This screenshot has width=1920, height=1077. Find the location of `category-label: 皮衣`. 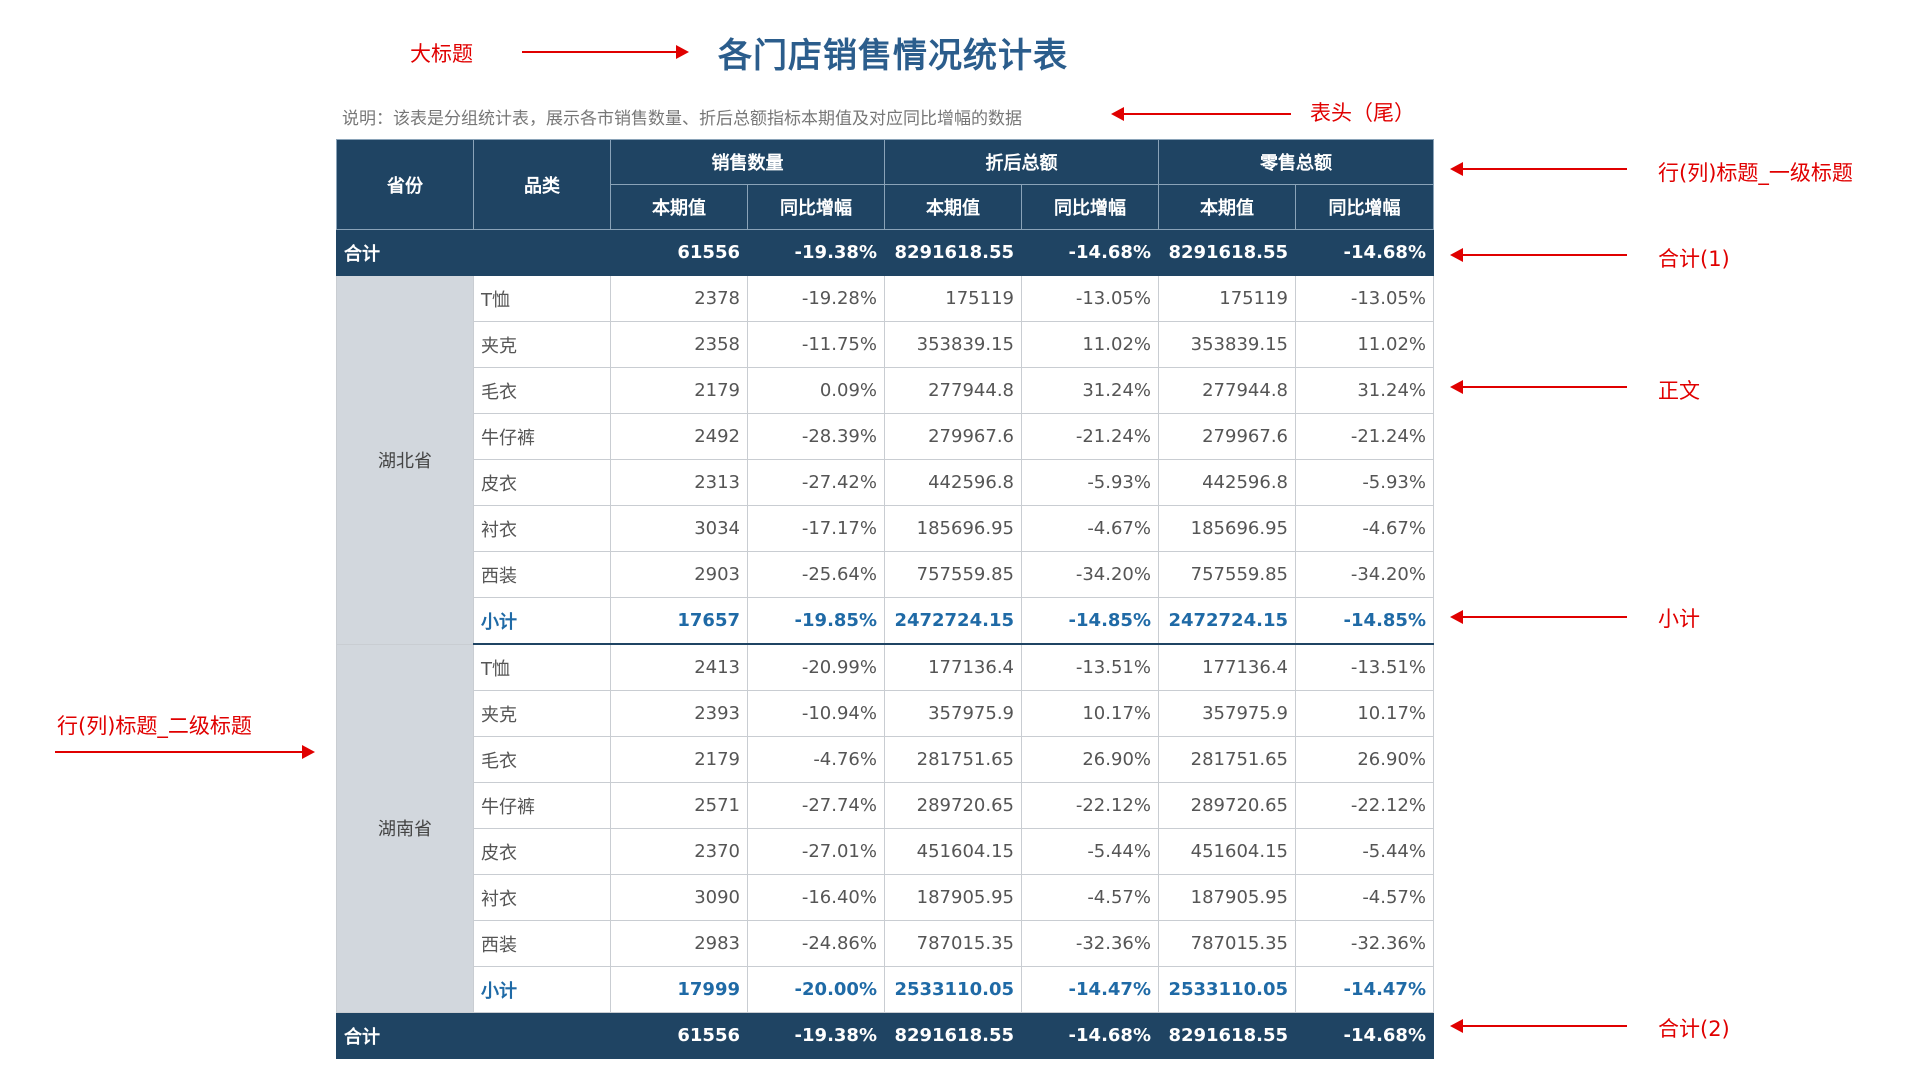

category-label: 皮衣 is located at coordinates (542, 482).